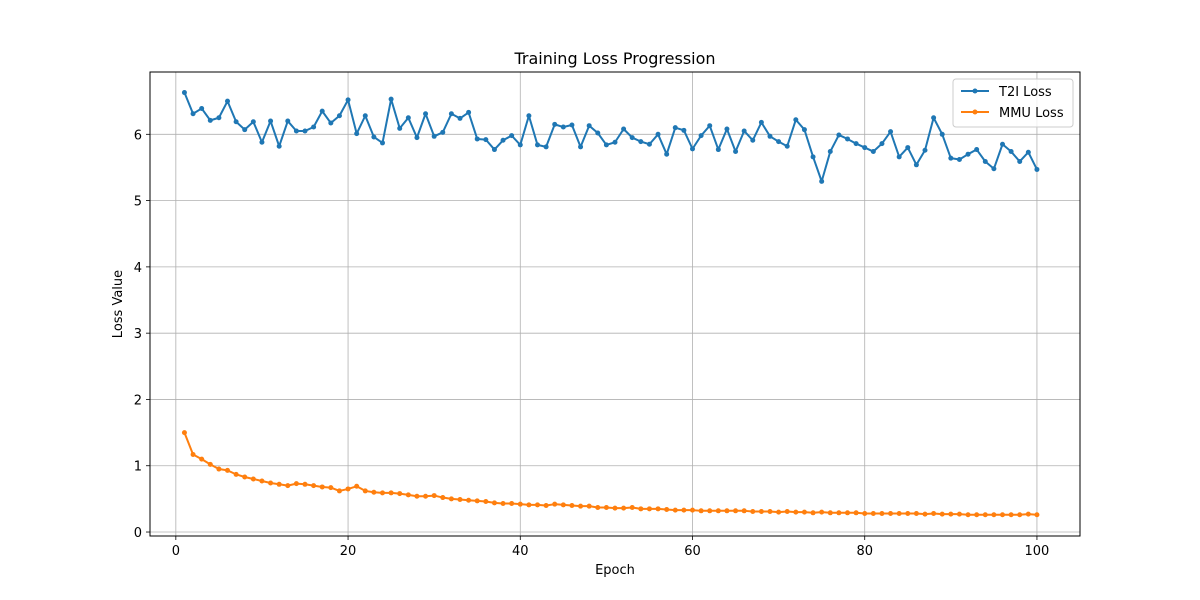 Image resolution: width=1200 pixels, height=600 pixels. What do you see at coordinates (692, 551) in the screenshot?
I see `x-tick-label: 60` at bounding box center [692, 551].